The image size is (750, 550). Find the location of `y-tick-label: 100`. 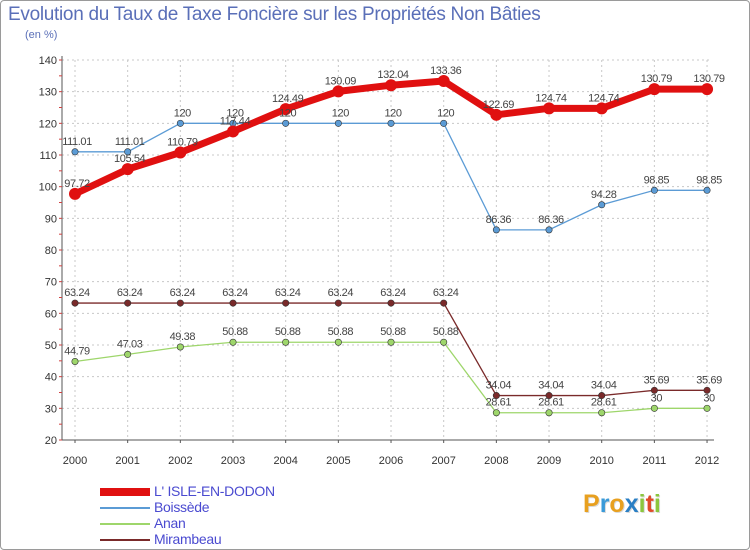

y-tick-label: 100 is located at coordinates (48, 188).